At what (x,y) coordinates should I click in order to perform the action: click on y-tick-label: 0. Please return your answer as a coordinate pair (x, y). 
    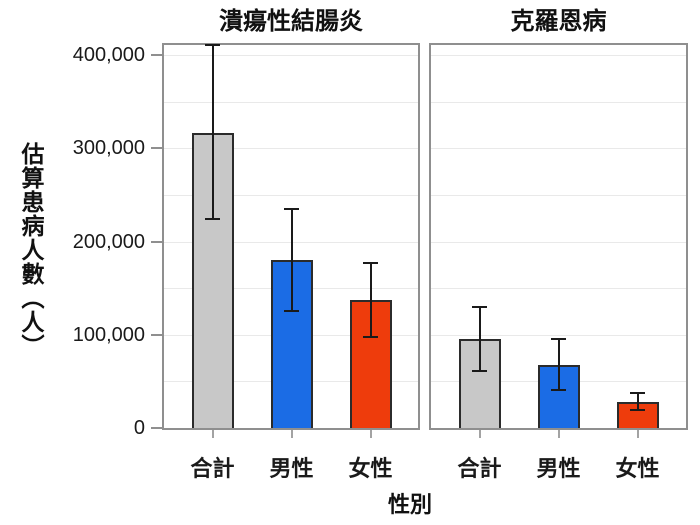
    Looking at the image, I should click on (139, 428).